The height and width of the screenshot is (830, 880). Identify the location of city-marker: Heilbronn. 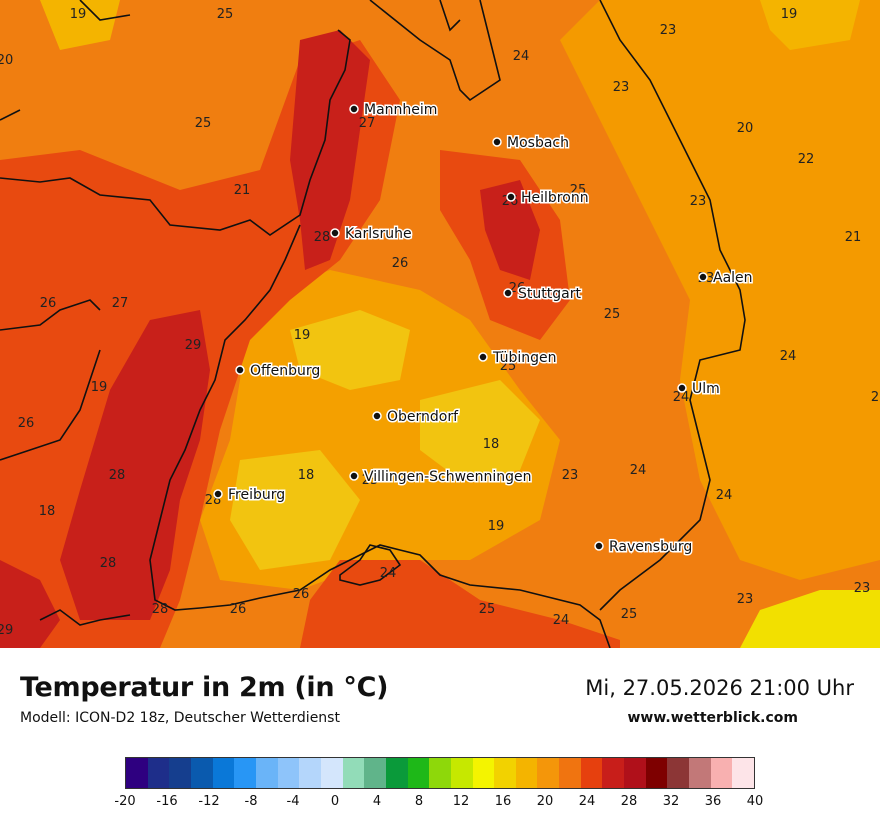
(548, 198).